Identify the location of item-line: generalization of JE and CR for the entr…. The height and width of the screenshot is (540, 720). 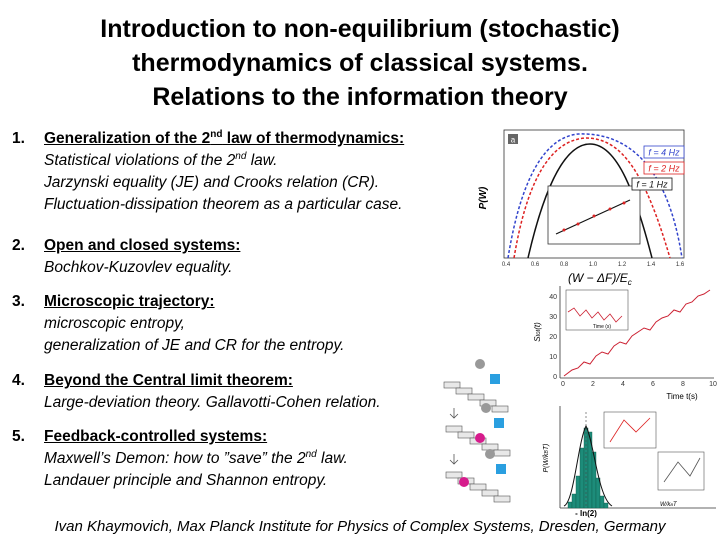
(194, 345).